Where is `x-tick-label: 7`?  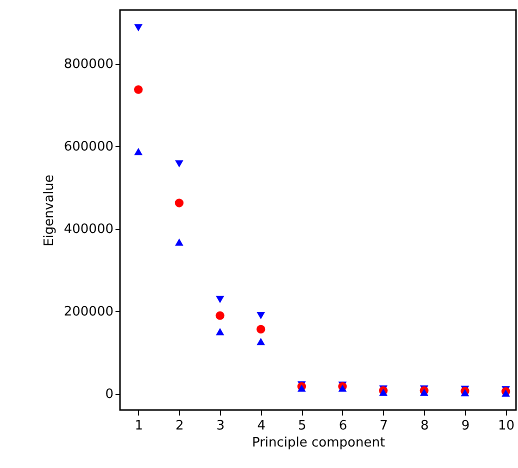
x-tick-label: 7 is located at coordinates (384, 426).